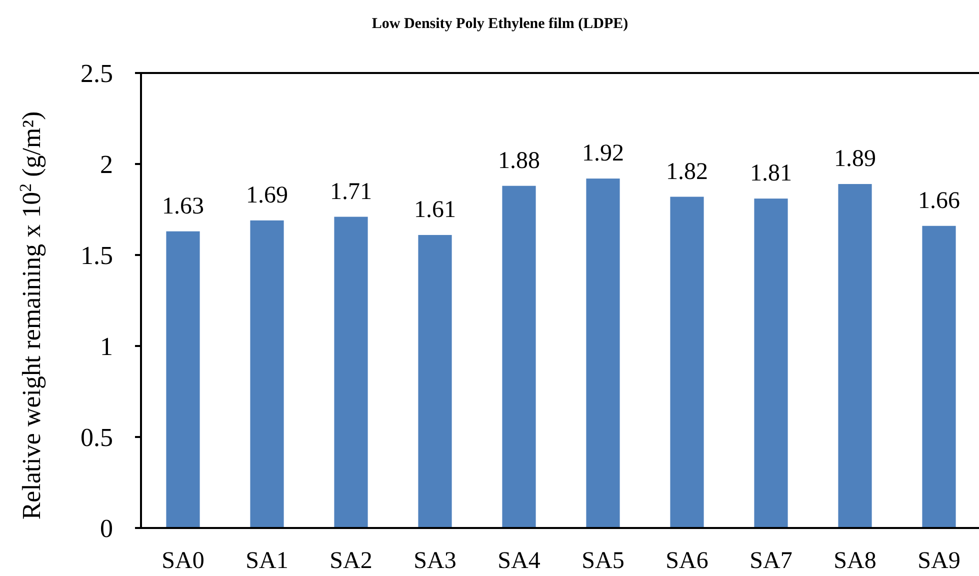 Image resolution: width=979 pixels, height=576 pixels. Describe the element at coordinates (939, 561) in the screenshot. I see `x-tick-label: SA9` at that location.